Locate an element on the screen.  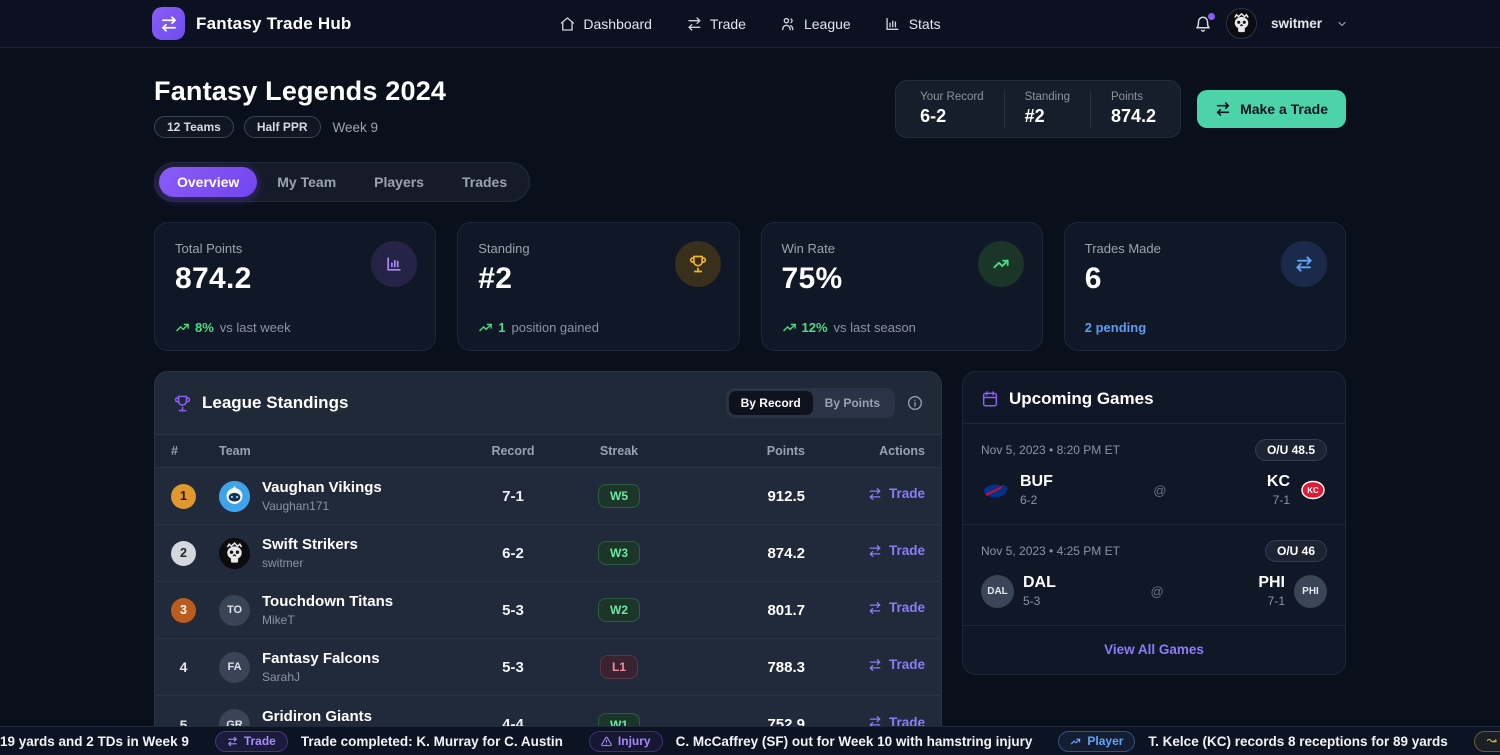
col-record: Record is located at coordinates (513, 451).